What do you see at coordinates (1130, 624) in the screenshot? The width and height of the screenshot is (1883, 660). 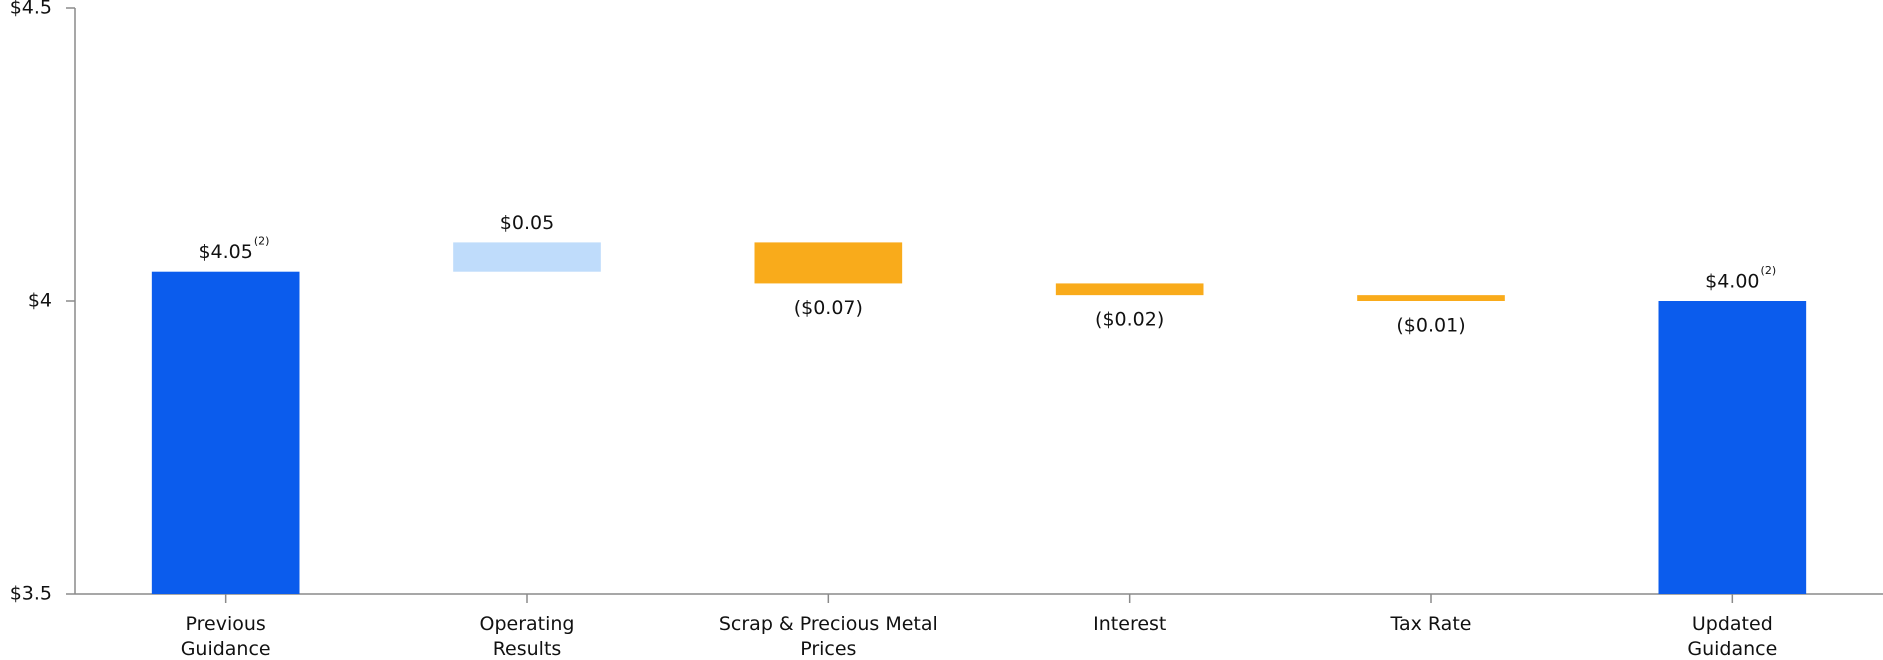 I see `x-tick-label: Interest` at bounding box center [1130, 624].